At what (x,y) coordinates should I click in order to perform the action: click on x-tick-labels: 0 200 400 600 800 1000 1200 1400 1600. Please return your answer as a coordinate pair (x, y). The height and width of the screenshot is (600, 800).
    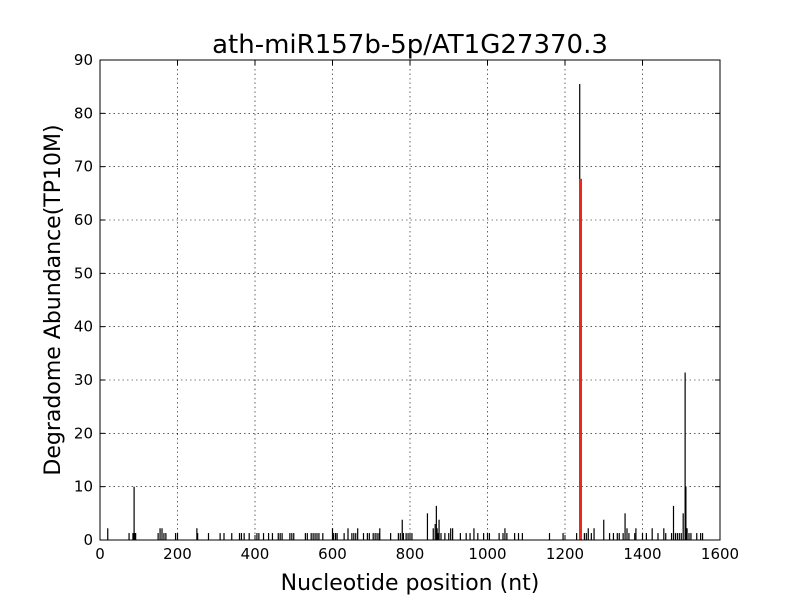
    Looking at the image, I should click on (417, 554).